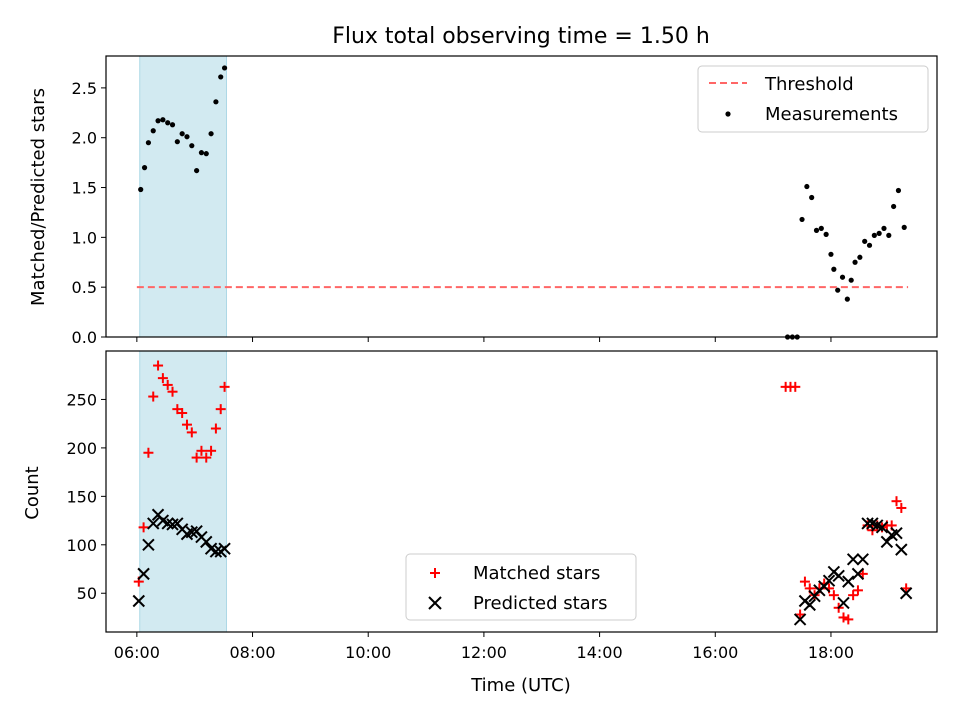 The height and width of the screenshot is (720, 960). I want to click on bottom-y-tick-label: 250, so click(81, 399).